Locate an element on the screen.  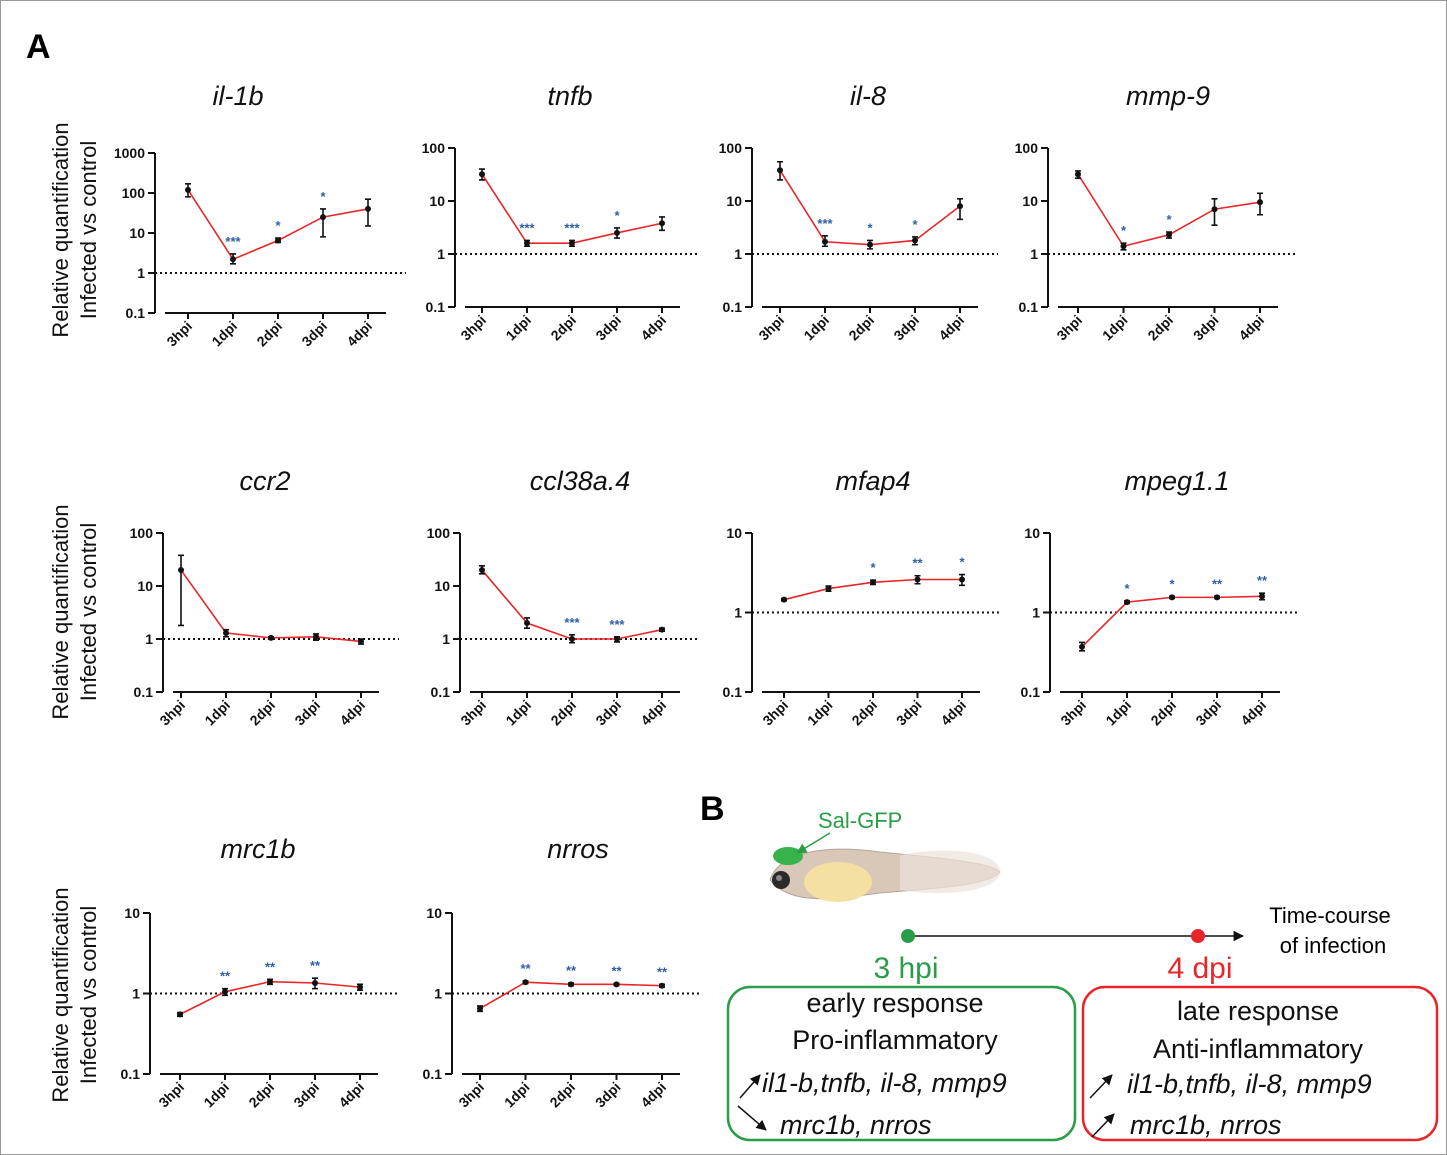
chart: mrc1b 0.1 1 10 3hpi 1dpi 2dpi 3dpi 4dpi ** ** ** is located at coordinates (259, 972).